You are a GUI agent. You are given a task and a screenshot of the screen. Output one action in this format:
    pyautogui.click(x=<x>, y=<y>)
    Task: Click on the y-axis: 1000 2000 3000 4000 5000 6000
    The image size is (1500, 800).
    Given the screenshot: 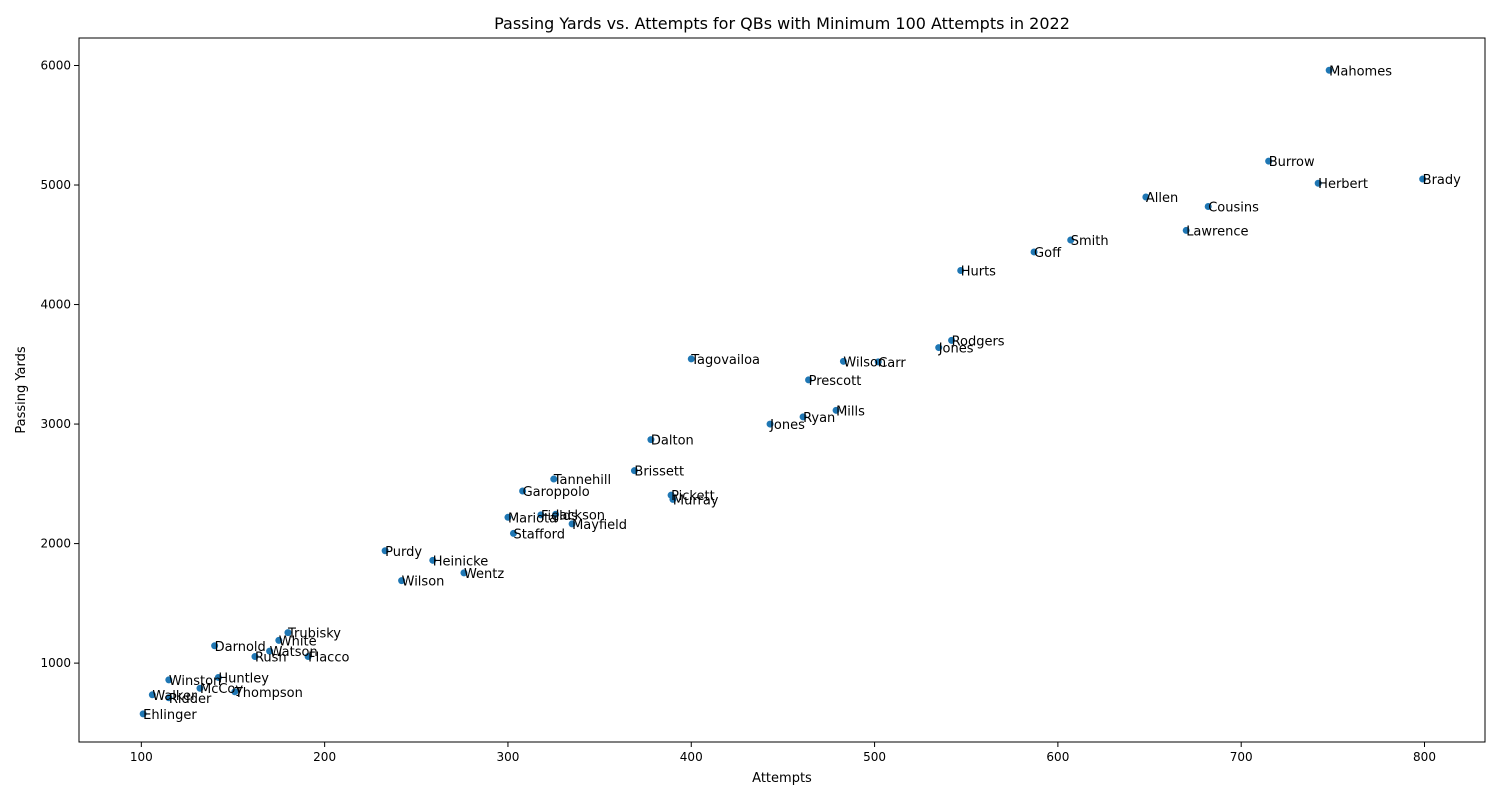 What is the action you would take?
    pyautogui.click(x=59, y=364)
    